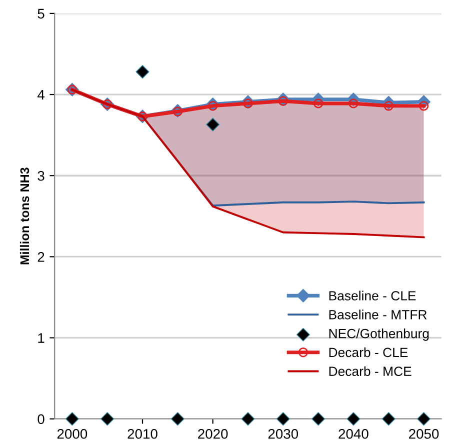 This screenshot has width=455, height=448. What do you see at coordinates (41, 338) in the screenshot?
I see `y-tick-label: 1` at bounding box center [41, 338].